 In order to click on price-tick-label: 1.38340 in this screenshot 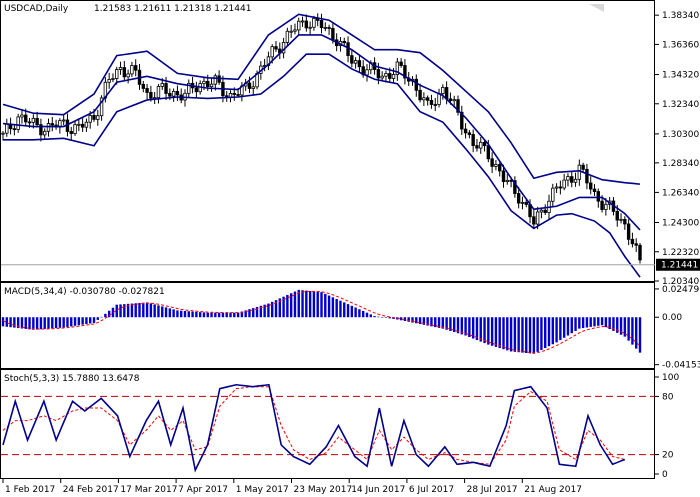, I will do `click(680, 16)`.